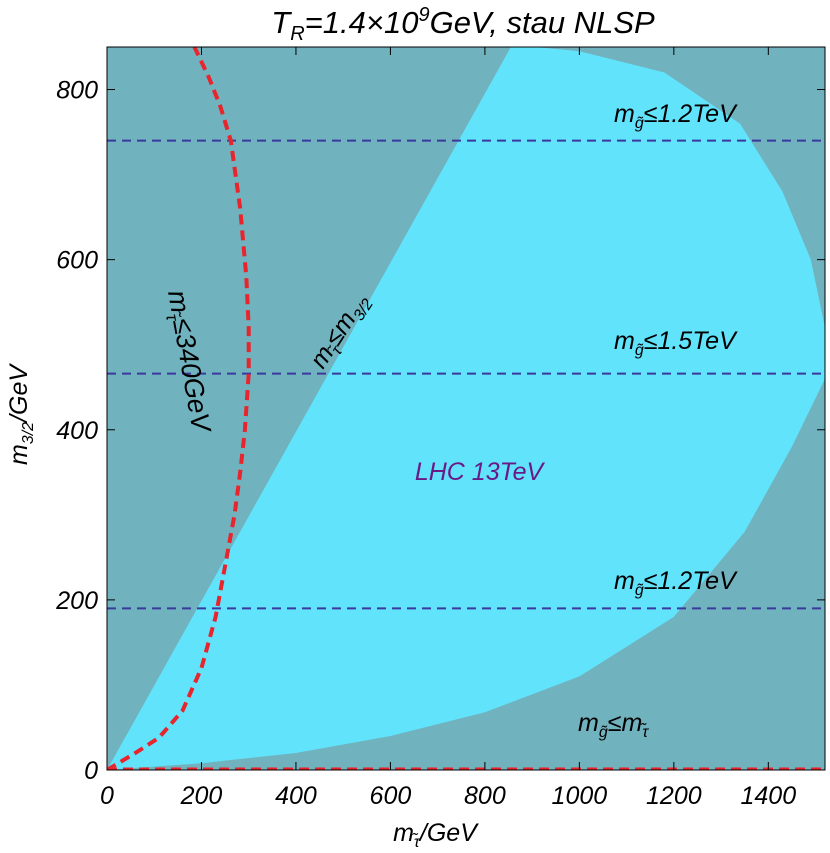 The height and width of the screenshot is (853, 830). I want to click on x-label-main: m, so click(403, 833).